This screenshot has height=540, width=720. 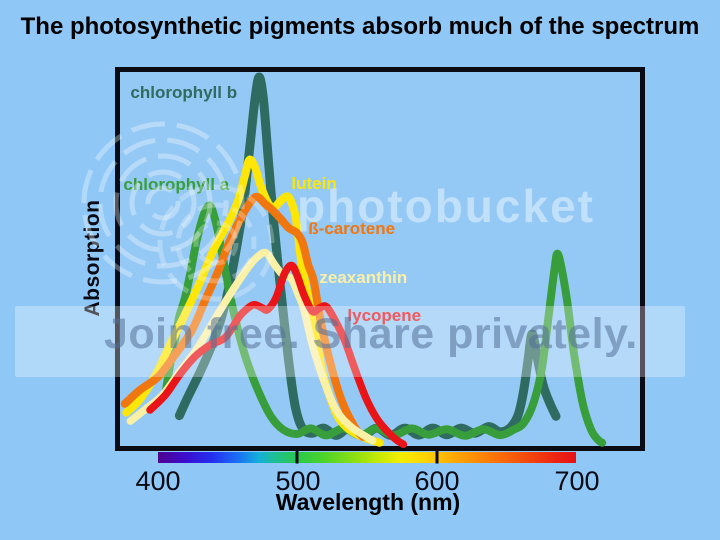 I want to click on pigment-label--carotene: ß-carotene, so click(x=352, y=228).